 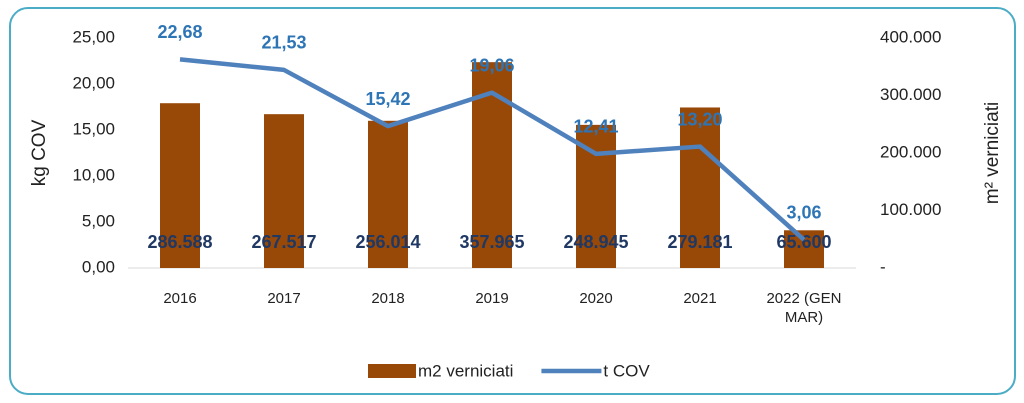 I want to click on bar-value-label: 65.600, so click(x=803, y=242).